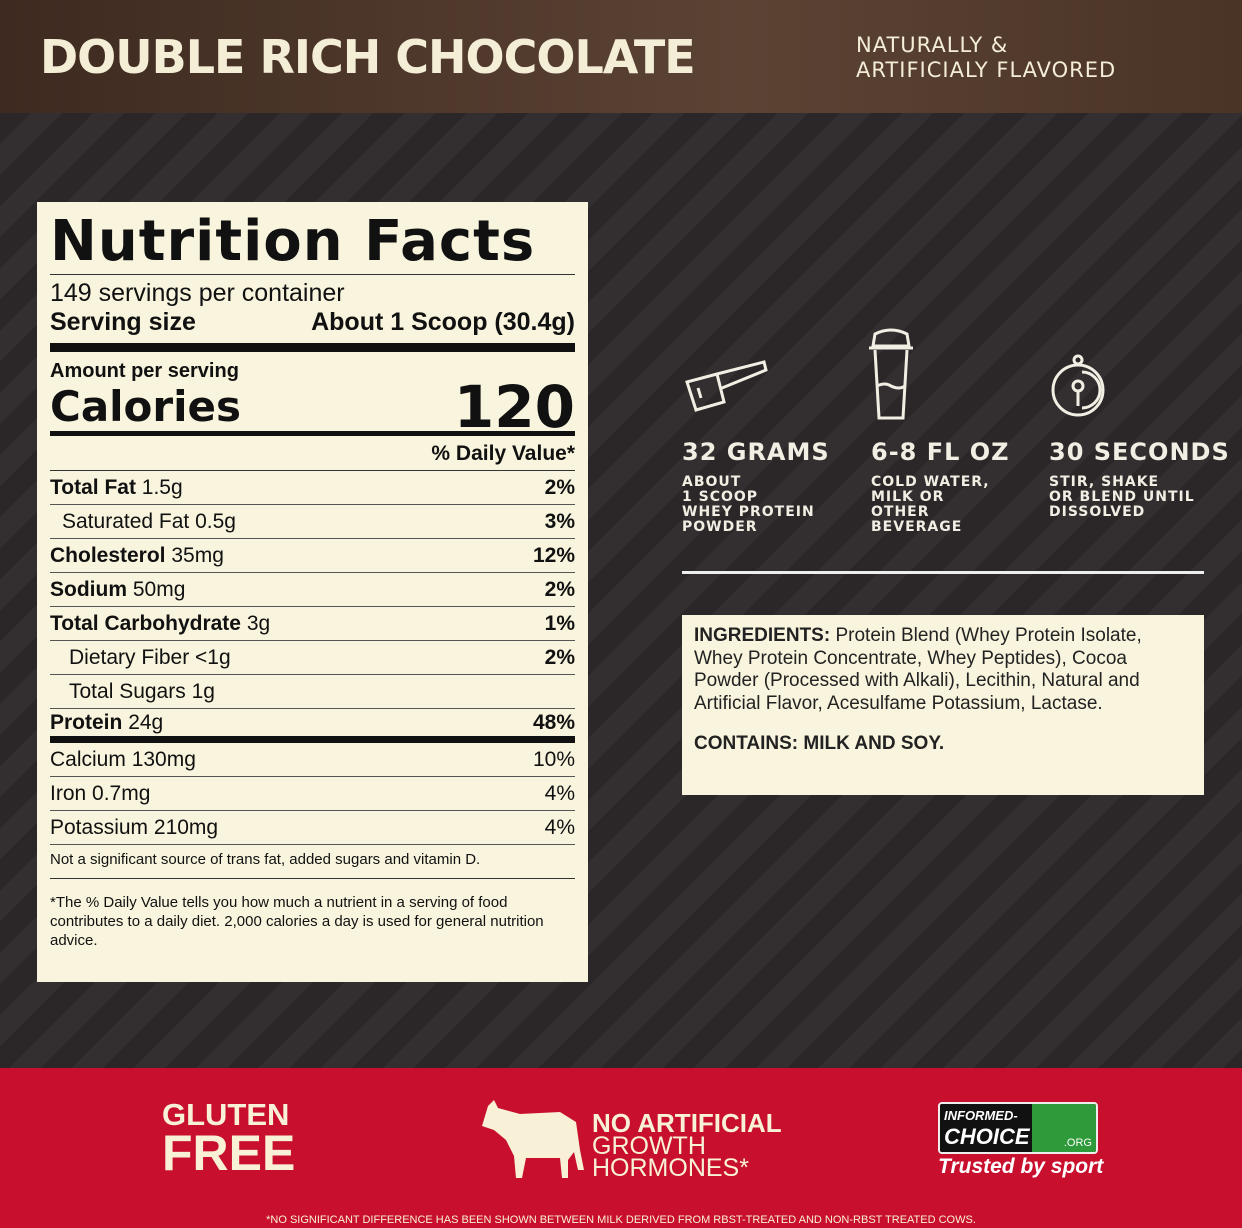 Image resolution: width=1242 pixels, height=1228 pixels. Describe the element at coordinates (86, 722) in the screenshot. I see `nutrient-name: Protein` at that location.